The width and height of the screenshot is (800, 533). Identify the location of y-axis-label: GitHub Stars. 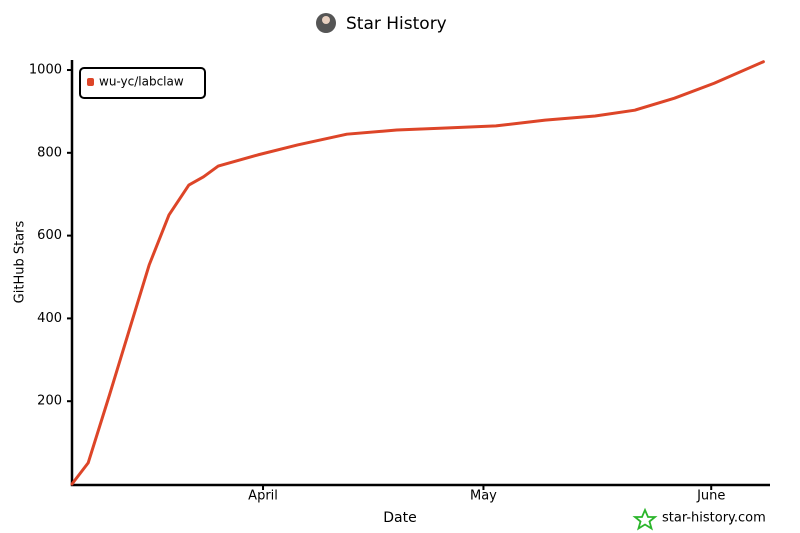
(20, 261).